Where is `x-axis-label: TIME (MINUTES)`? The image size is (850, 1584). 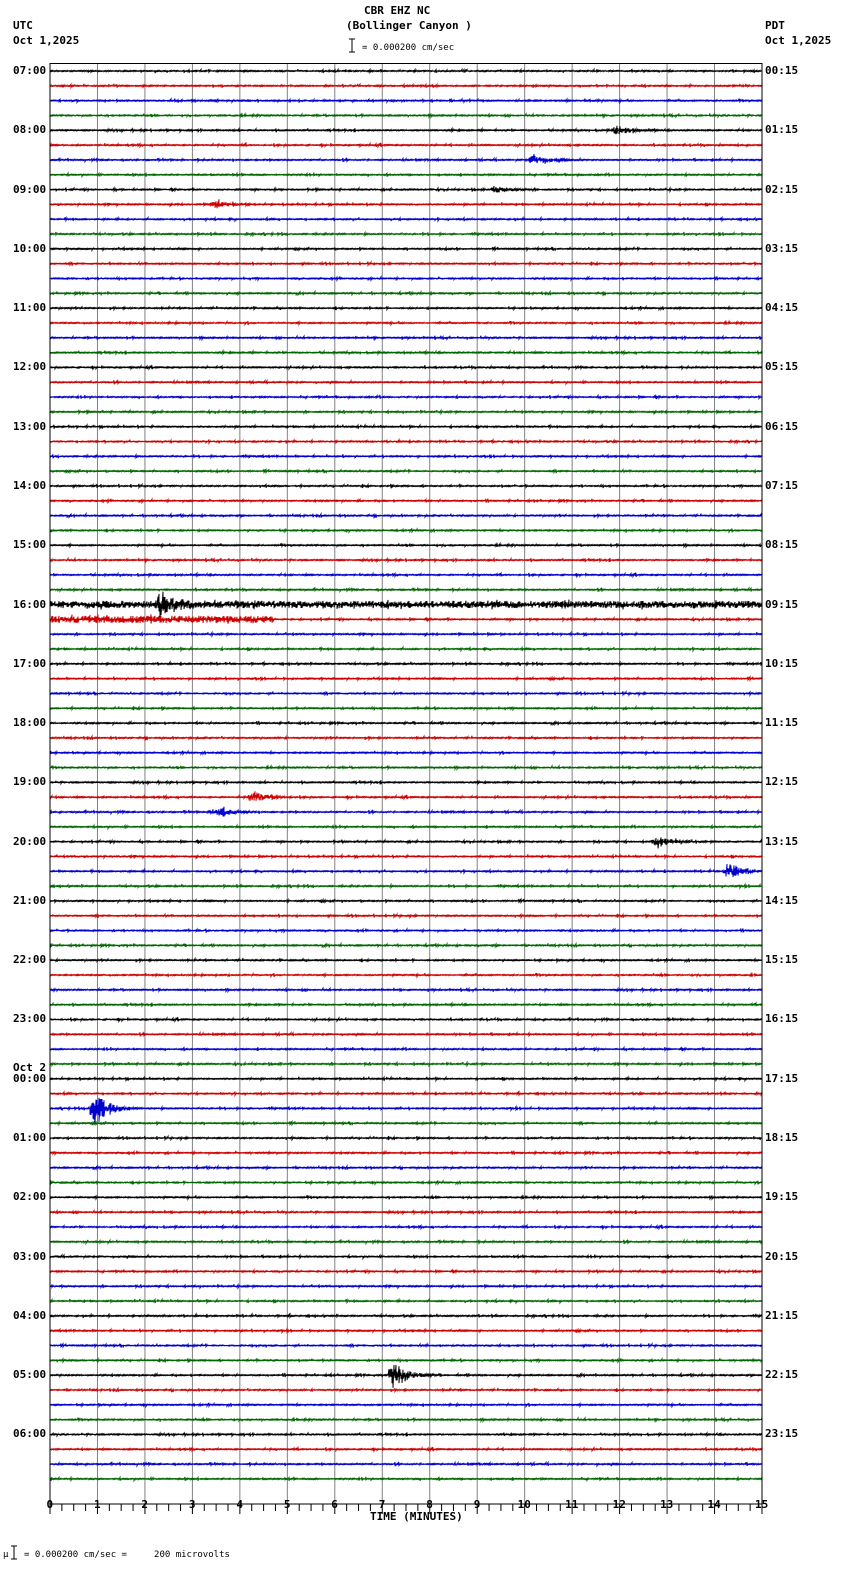
x-axis-label: TIME (MINUTES) is located at coordinates (416, 1516).